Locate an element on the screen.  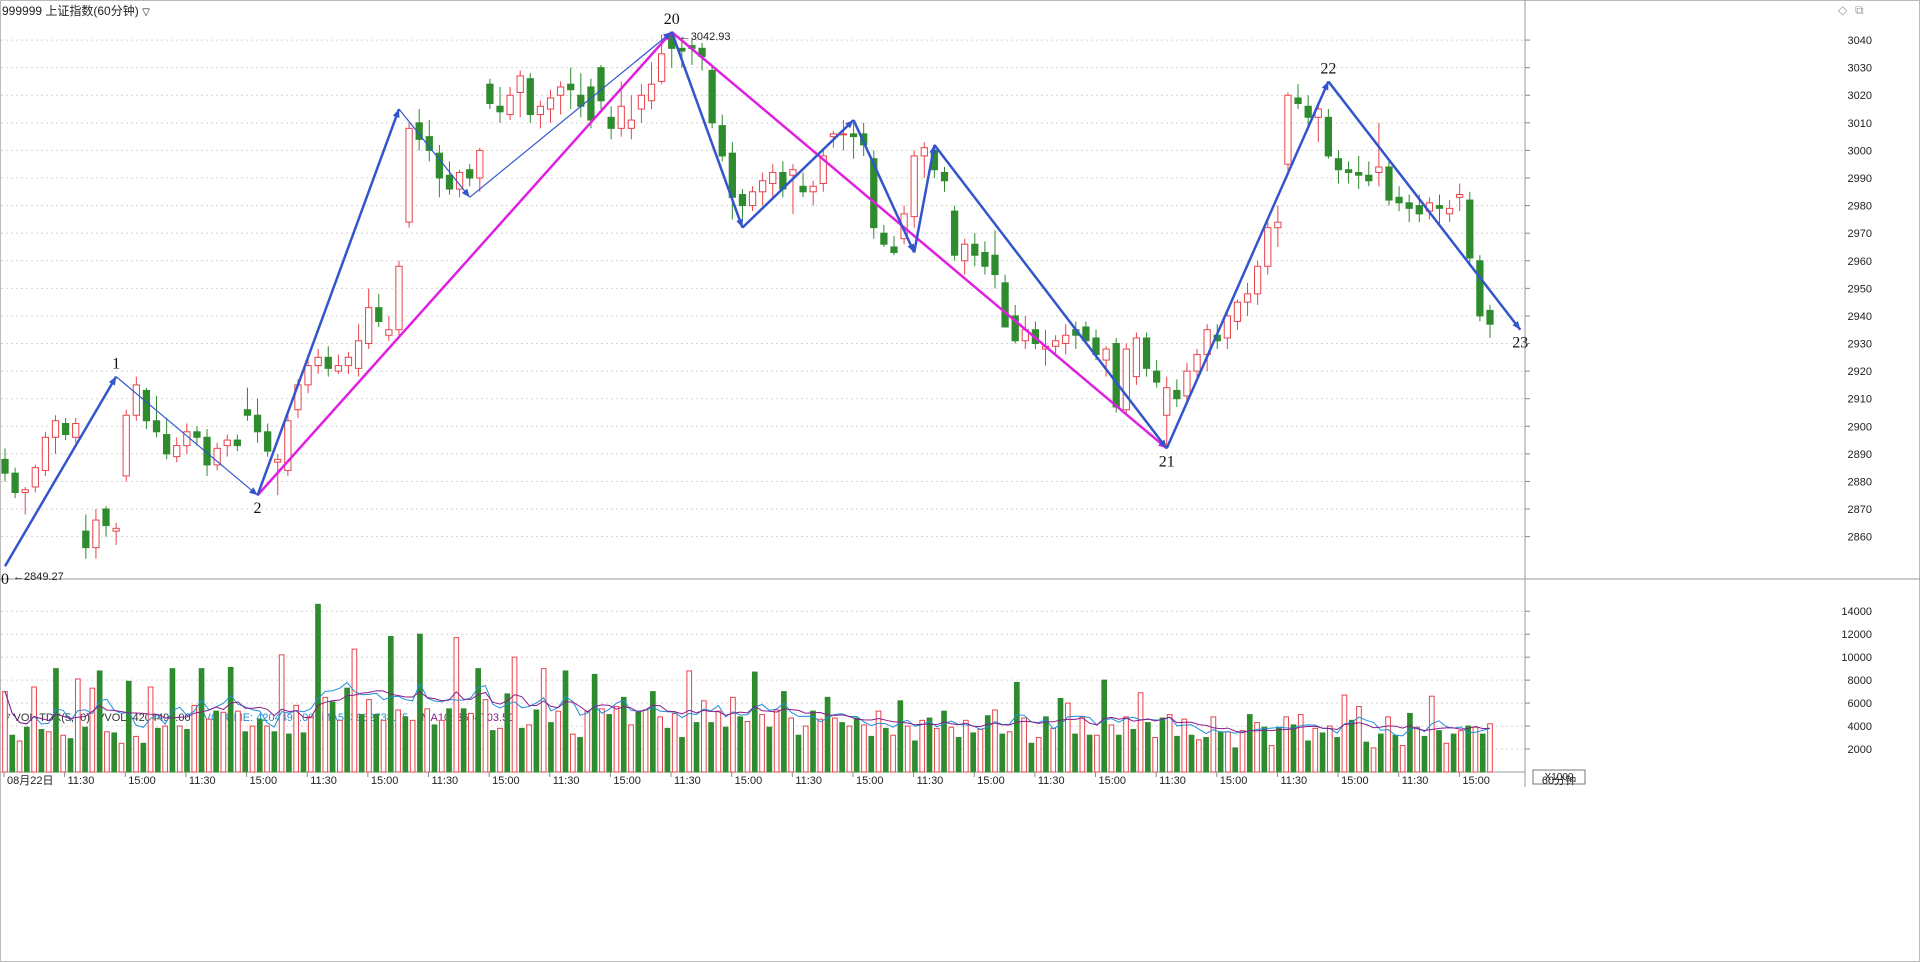
triangle-down-icon: ▽ is located at coordinates (146, 12).